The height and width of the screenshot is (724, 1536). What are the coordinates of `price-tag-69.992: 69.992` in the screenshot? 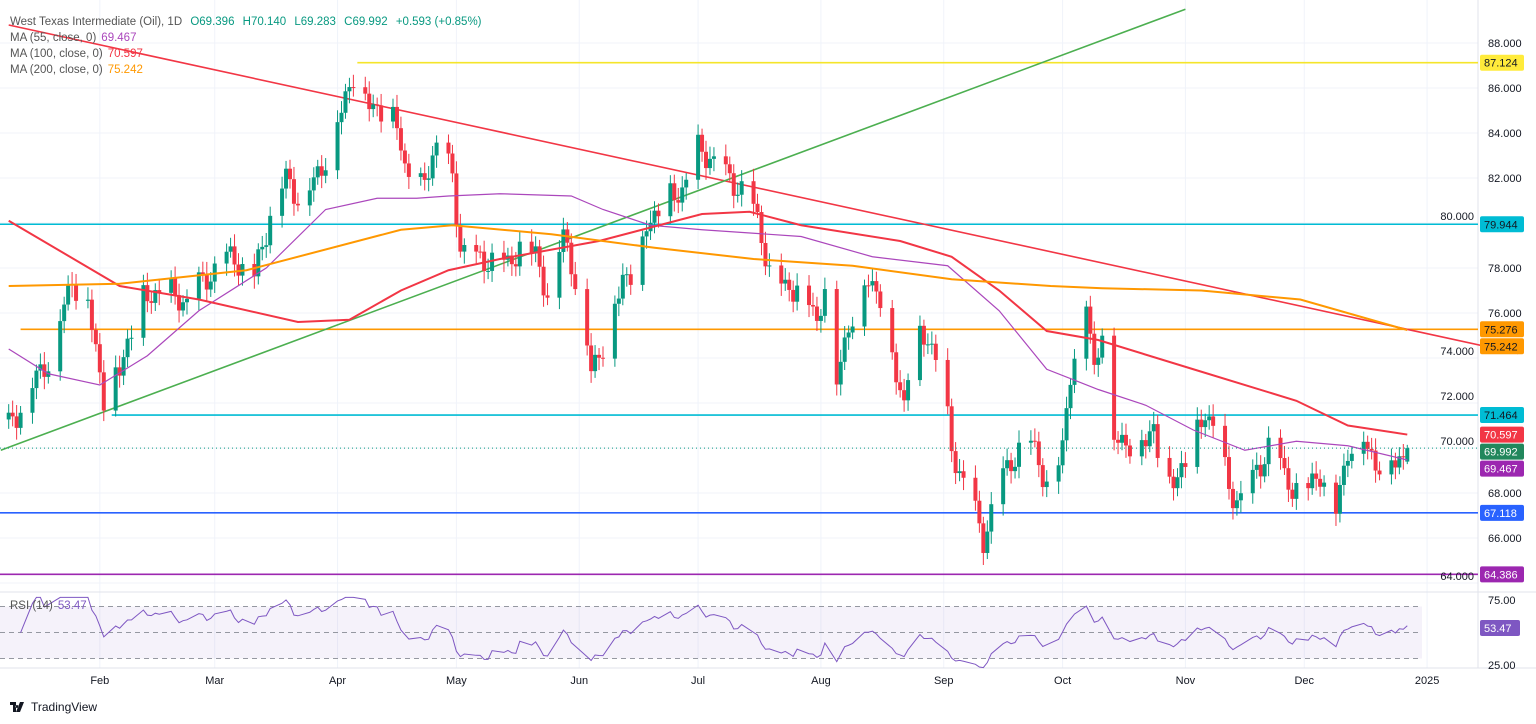 It's located at (1502, 451).